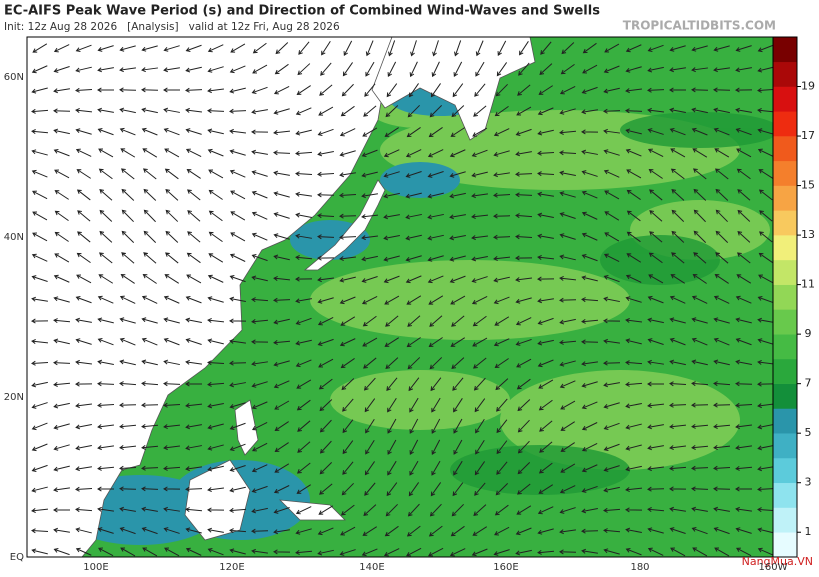 This screenshot has height=577, width=819. I want to click on colorbar-label: 15, so click(808, 185).